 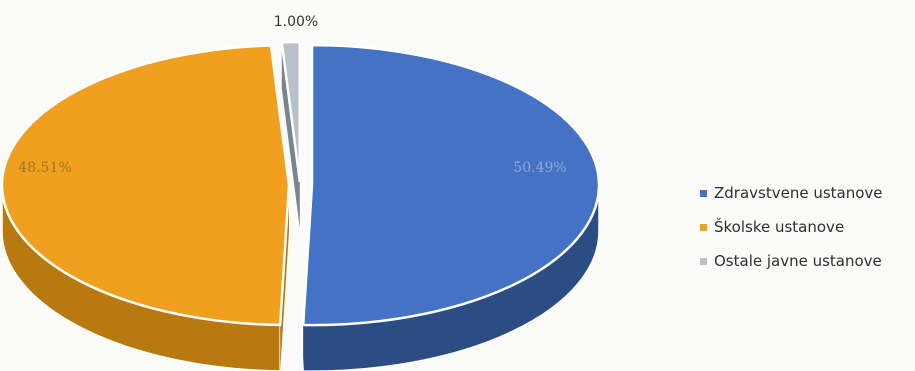 What do you see at coordinates (703, 227) in the screenshot?
I see `legend-swatch-orange` at bounding box center [703, 227].